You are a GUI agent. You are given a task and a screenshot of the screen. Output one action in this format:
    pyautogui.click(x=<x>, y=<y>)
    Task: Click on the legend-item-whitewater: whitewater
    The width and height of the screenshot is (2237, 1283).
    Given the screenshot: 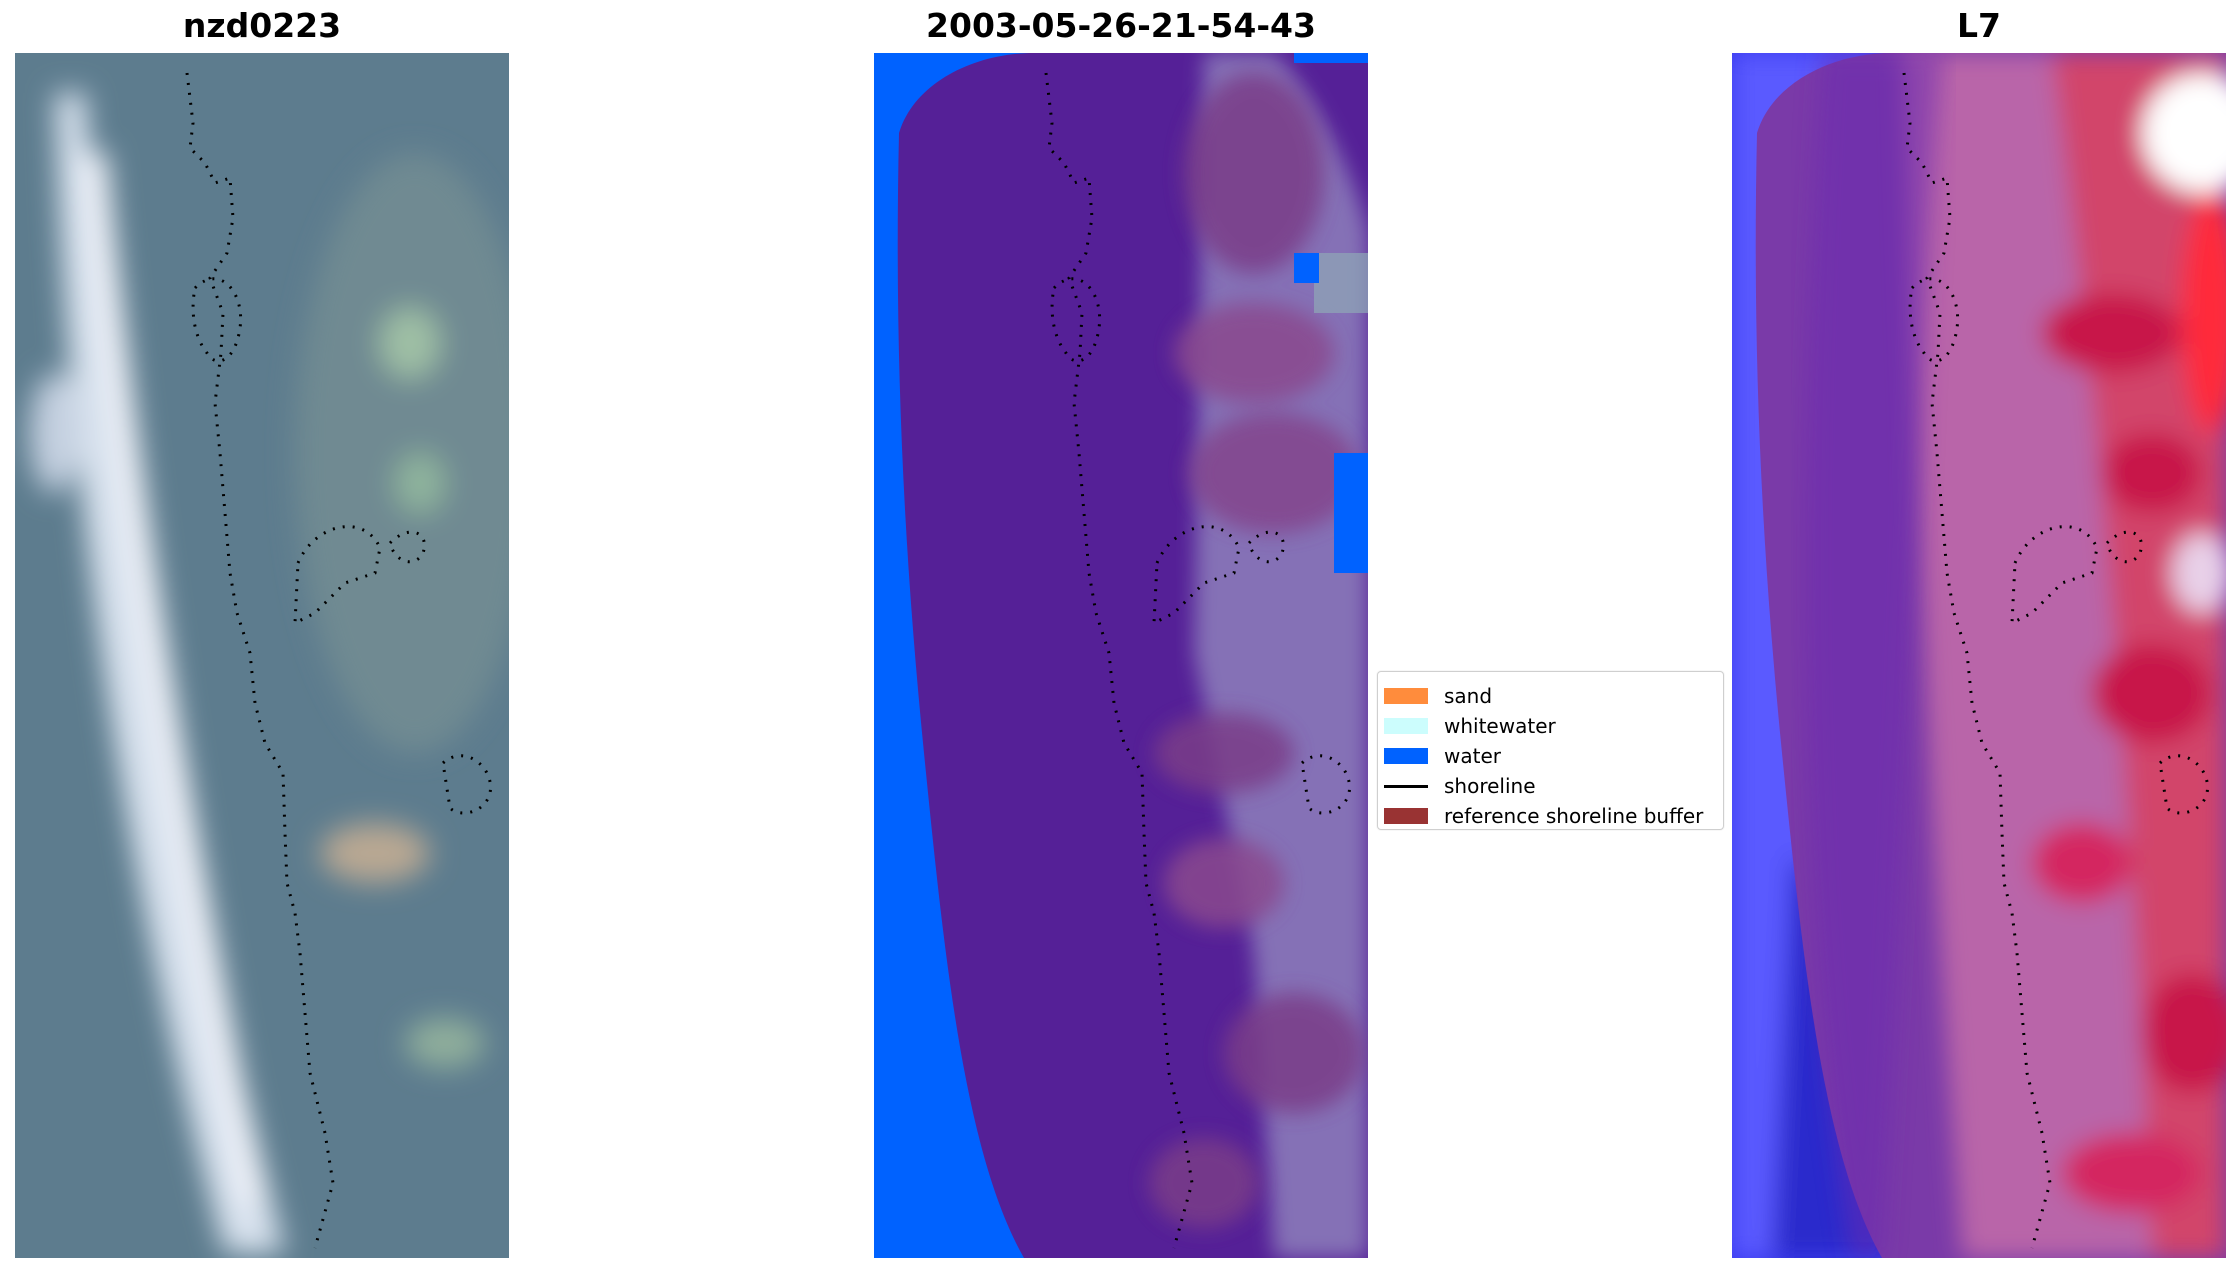 What is the action you would take?
    pyautogui.click(x=1470, y=726)
    